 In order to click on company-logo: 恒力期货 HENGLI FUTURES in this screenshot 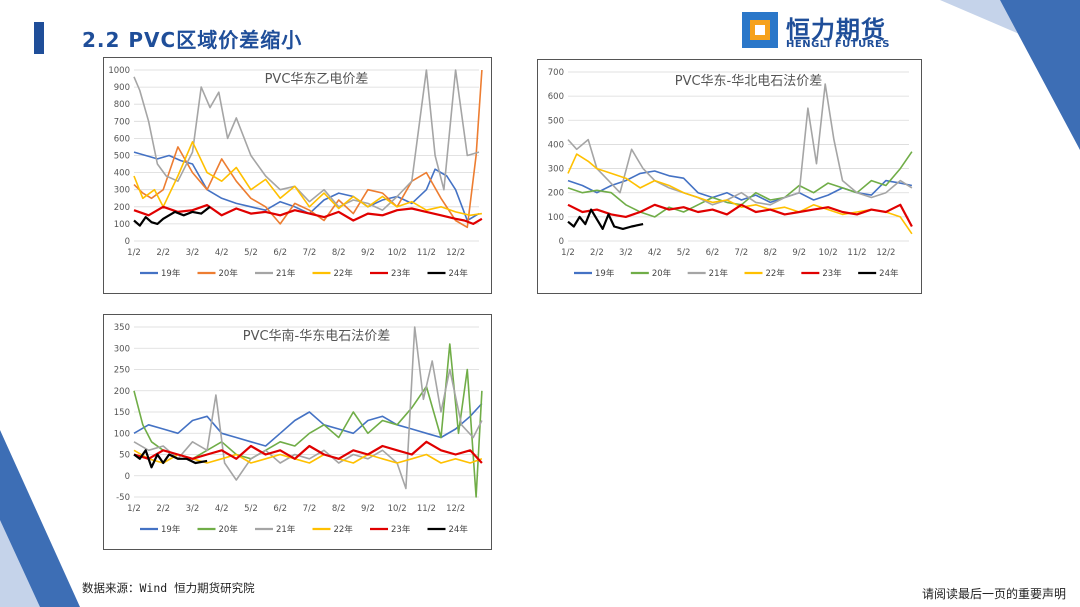, I will do `click(827, 32)`.